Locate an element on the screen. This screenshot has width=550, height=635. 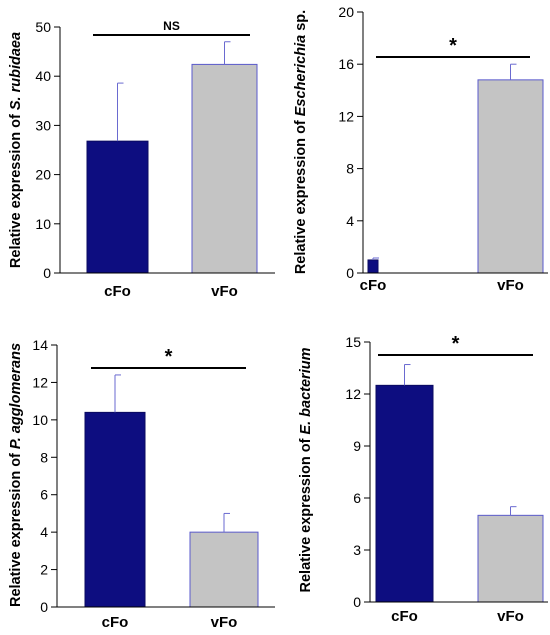
y-tick-label: 2 is located at coordinates (44, 570).